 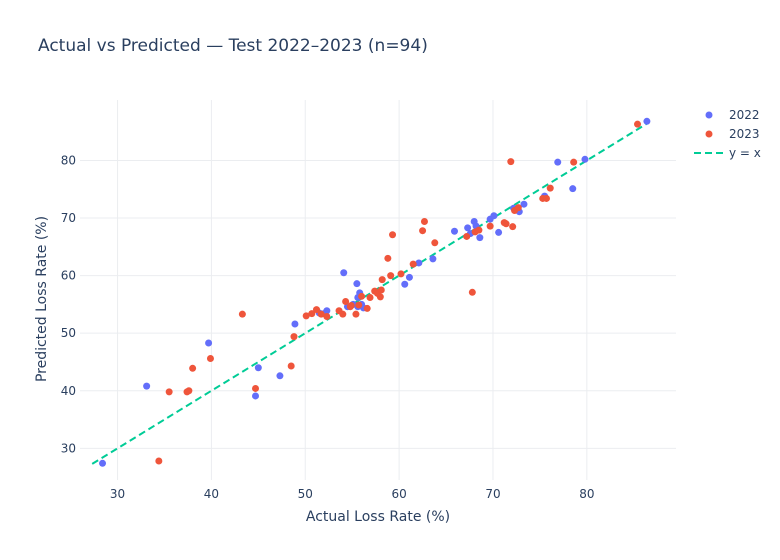 I want to click on legend-item-2022: 2022, so click(x=732, y=115).